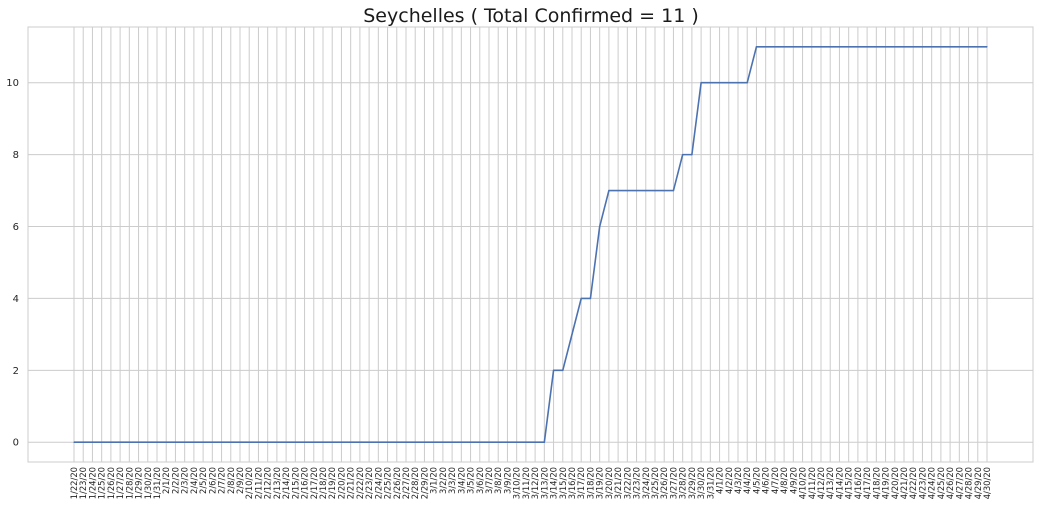 The image size is (1039, 512). Describe the element at coordinates (738, 480) in the screenshot. I see `x-tick-label: 4/3/20` at that location.